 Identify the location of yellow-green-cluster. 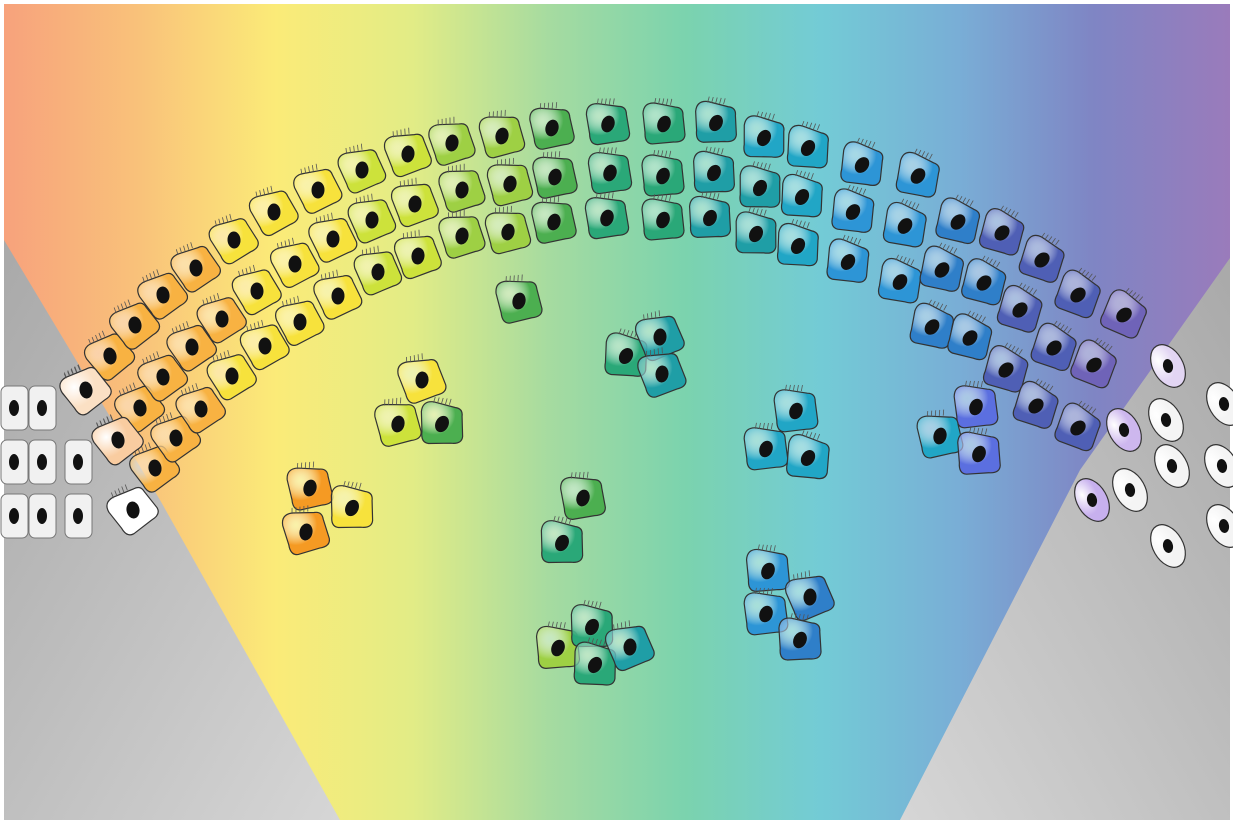
(419, 400).